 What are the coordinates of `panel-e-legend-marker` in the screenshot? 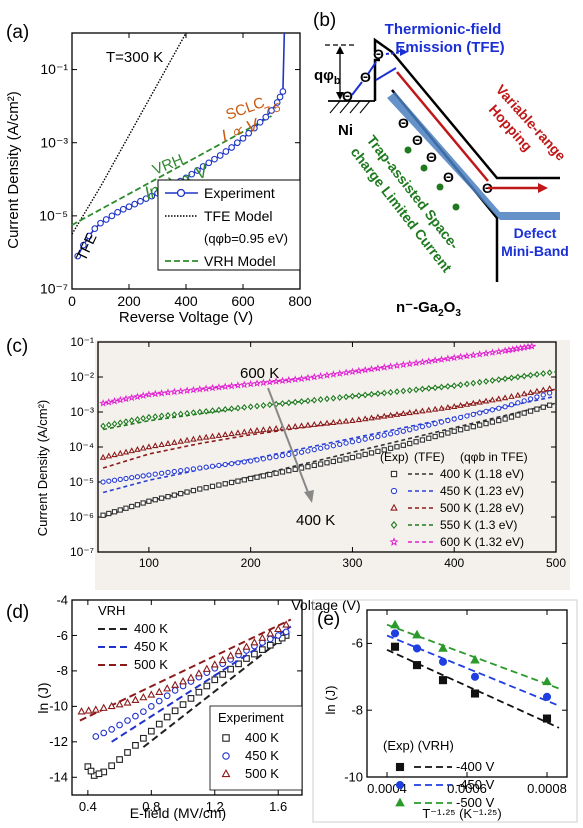 It's located at (400, 785).